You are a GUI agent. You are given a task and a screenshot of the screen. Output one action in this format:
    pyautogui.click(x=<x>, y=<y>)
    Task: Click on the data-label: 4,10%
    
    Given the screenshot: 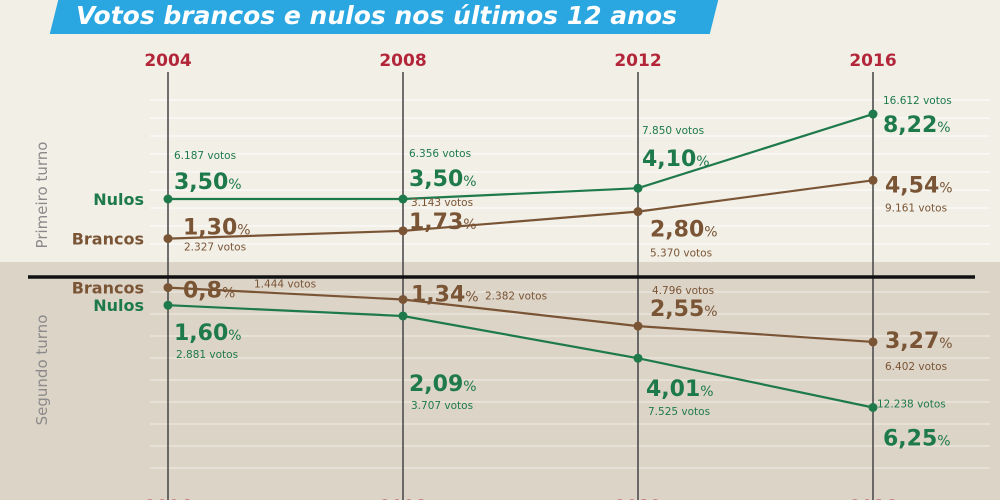 What is the action you would take?
    pyautogui.click(x=676, y=159)
    